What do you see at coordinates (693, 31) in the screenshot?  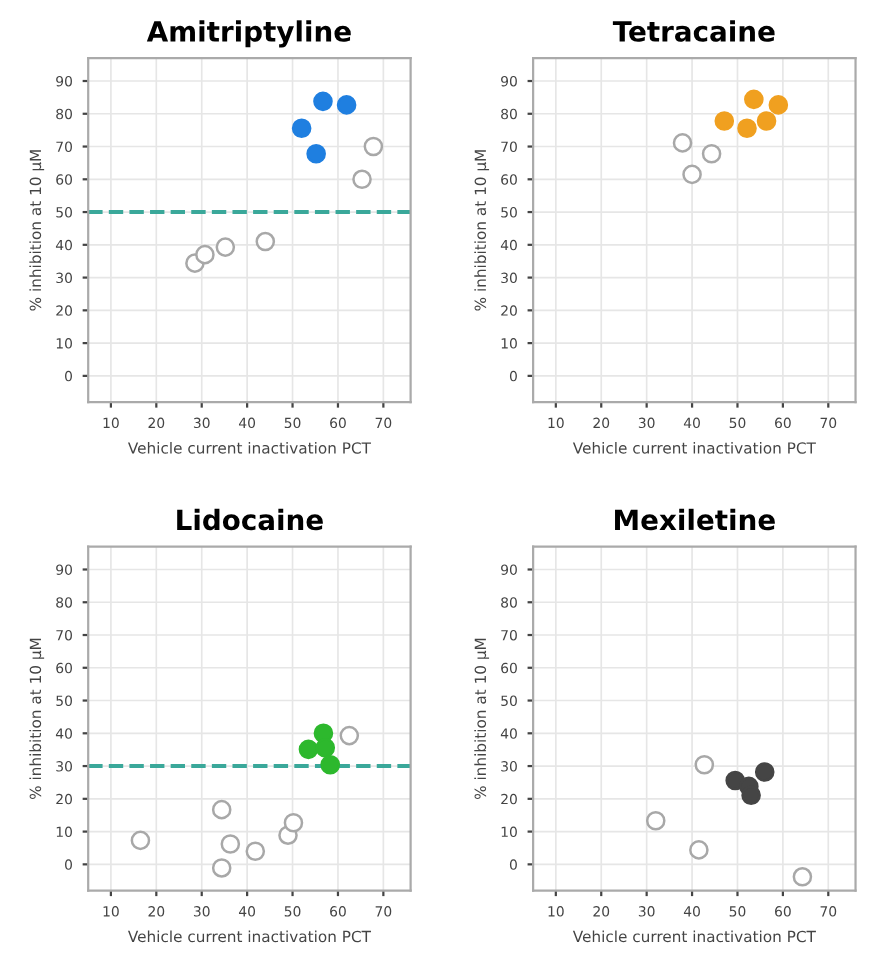 I see `chart-title: Tetracaine` at bounding box center [693, 31].